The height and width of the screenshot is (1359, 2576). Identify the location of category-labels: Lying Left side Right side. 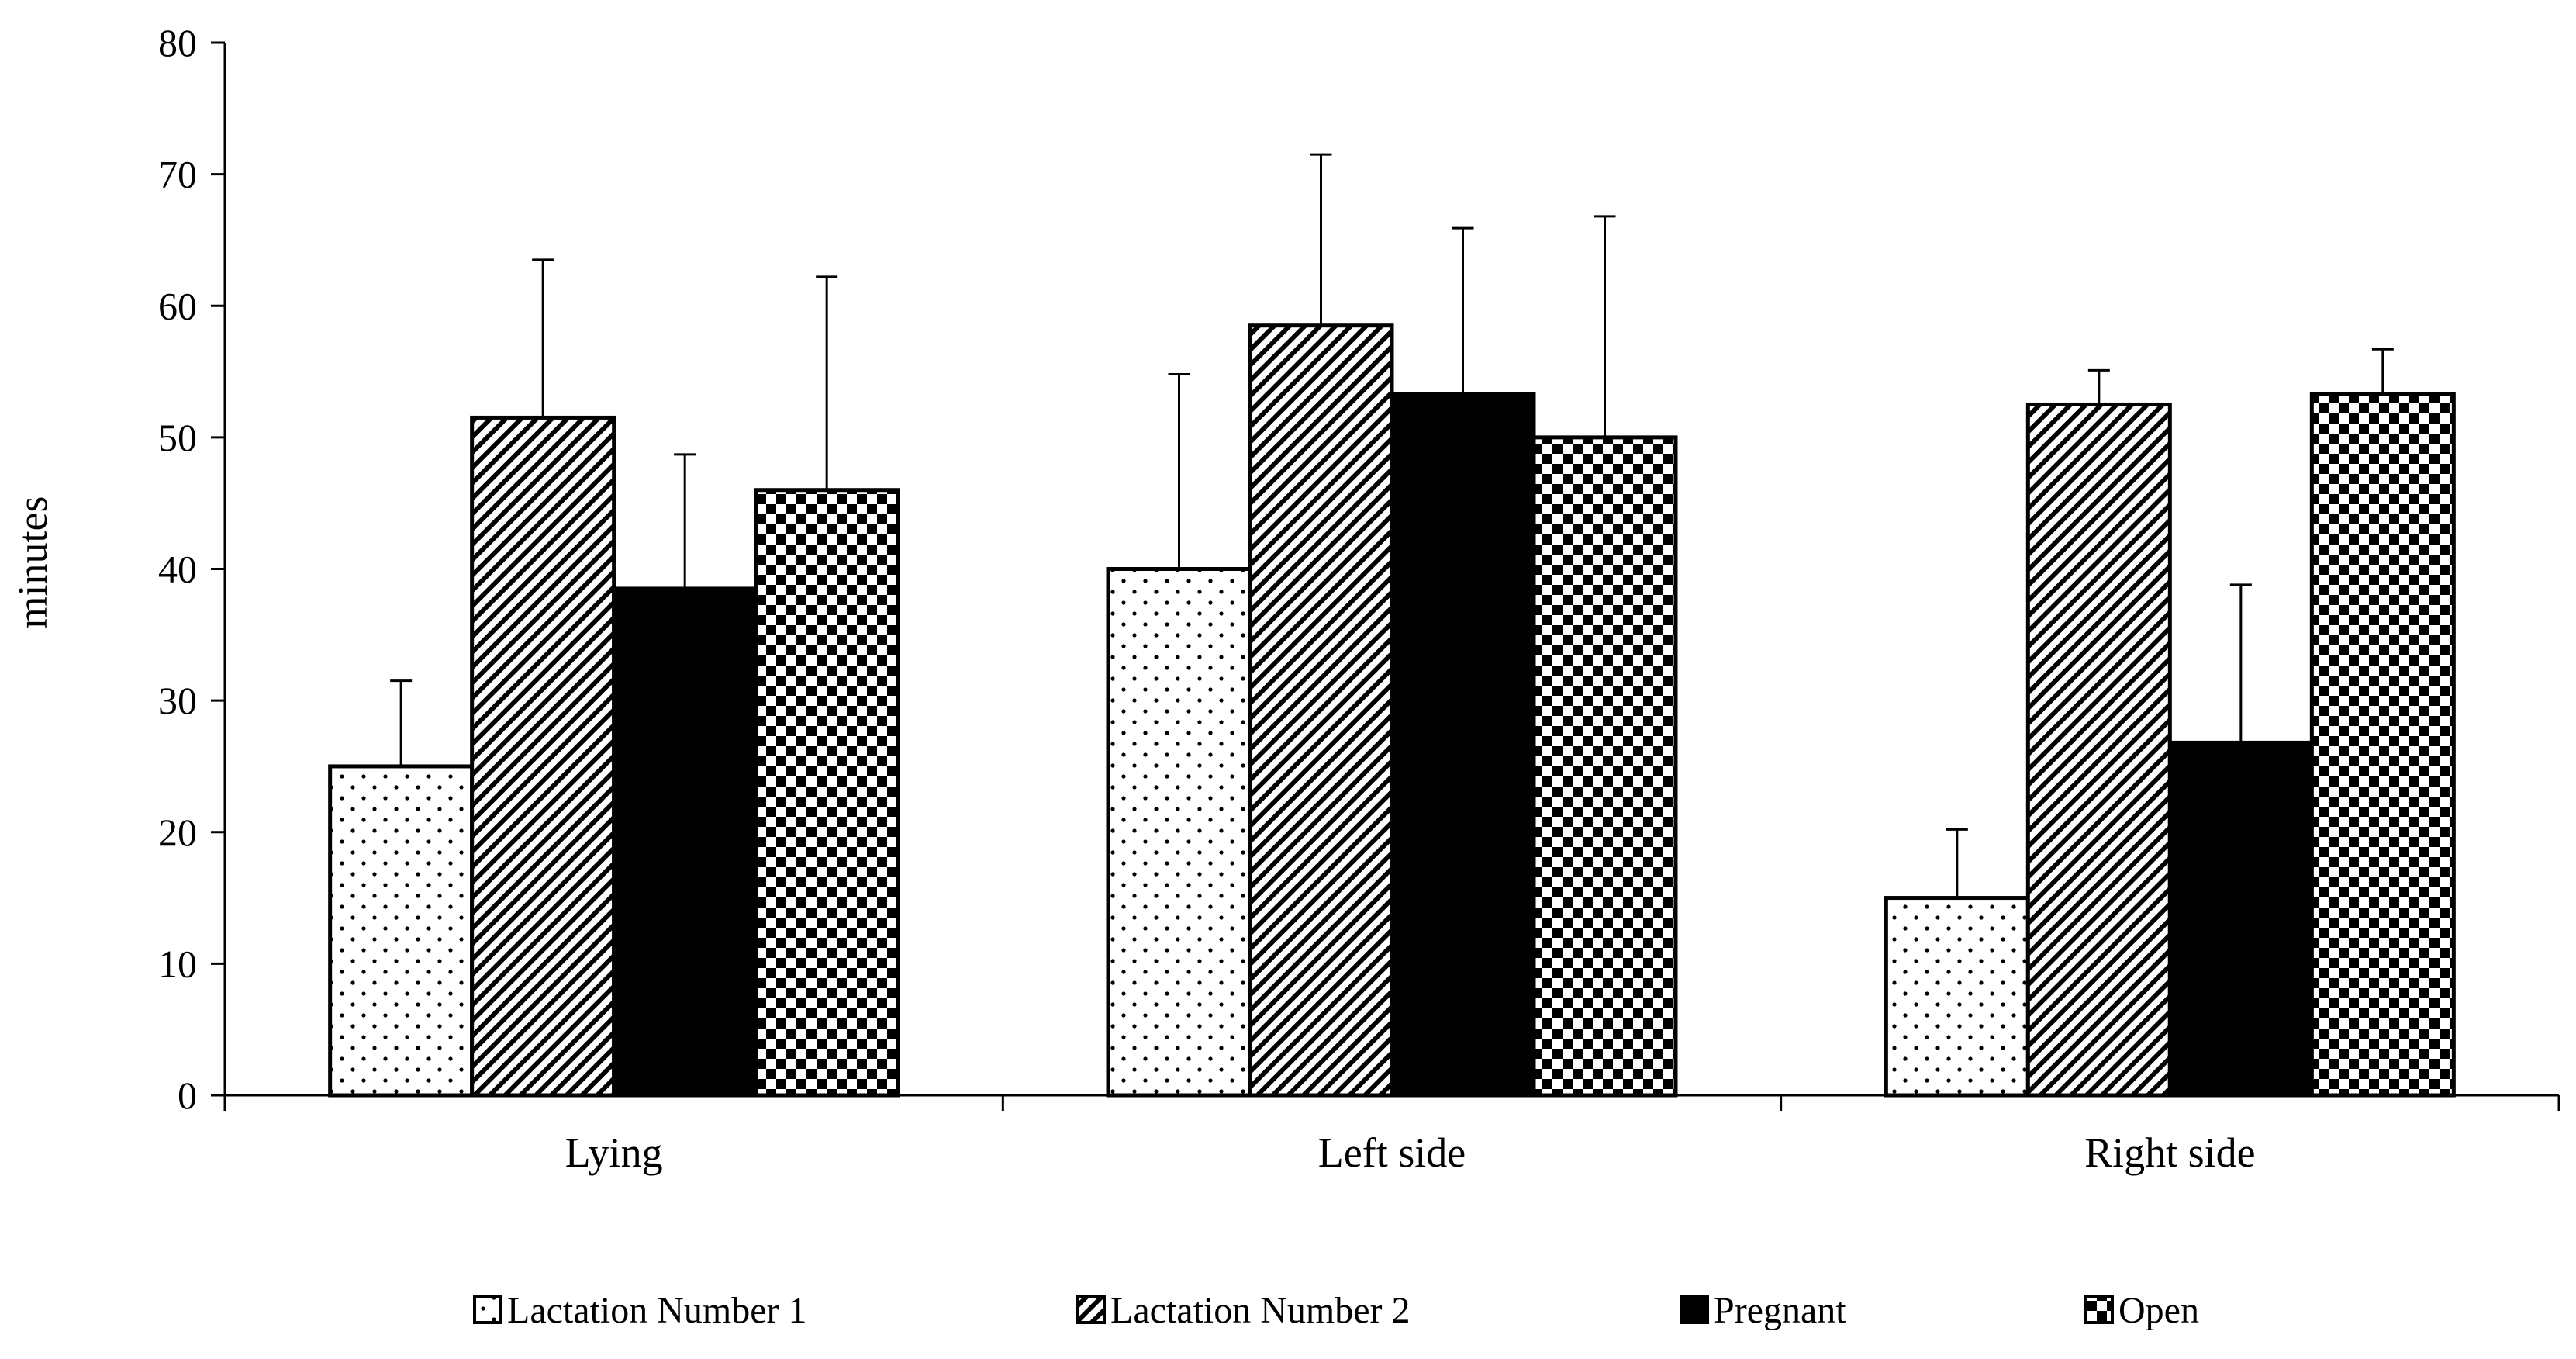
(1411, 1152).